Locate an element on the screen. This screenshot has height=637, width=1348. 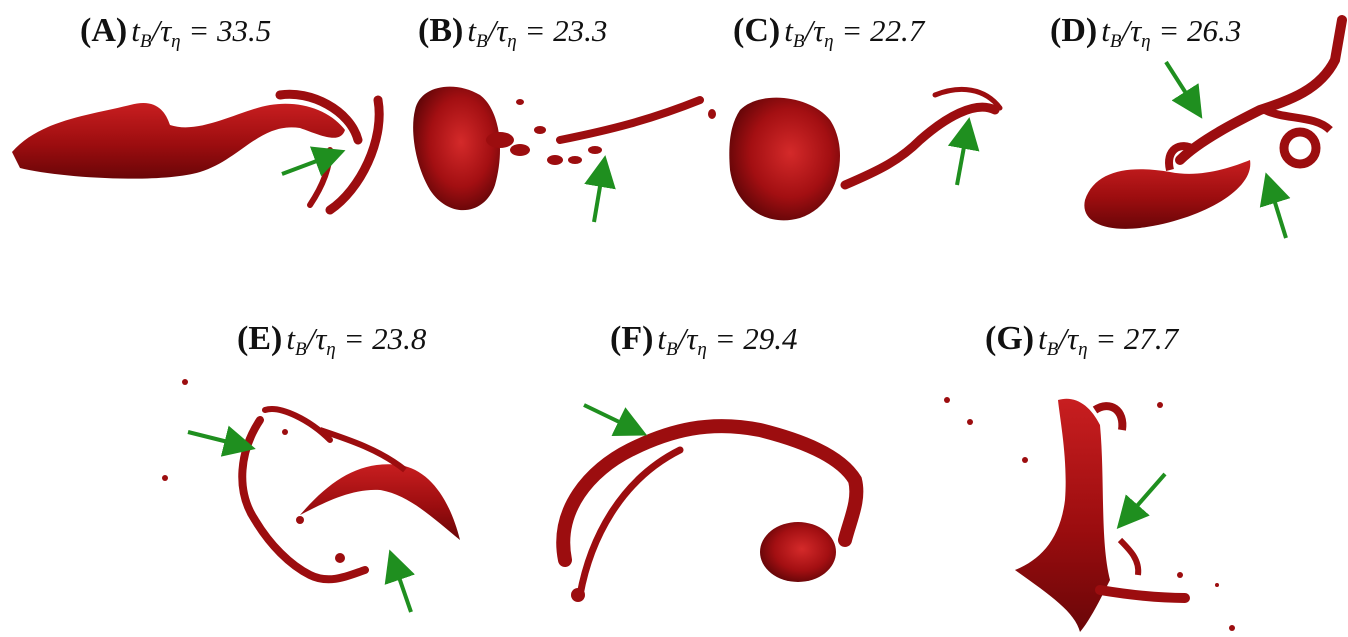
panel-letter: (E) is located at coordinates (260, 338).